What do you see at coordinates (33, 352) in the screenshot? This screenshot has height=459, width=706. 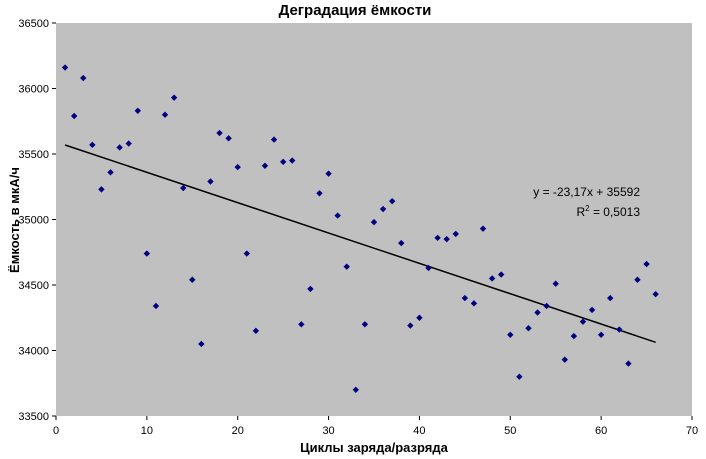 I see `y-tick-label: 34000` at bounding box center [33, 352].